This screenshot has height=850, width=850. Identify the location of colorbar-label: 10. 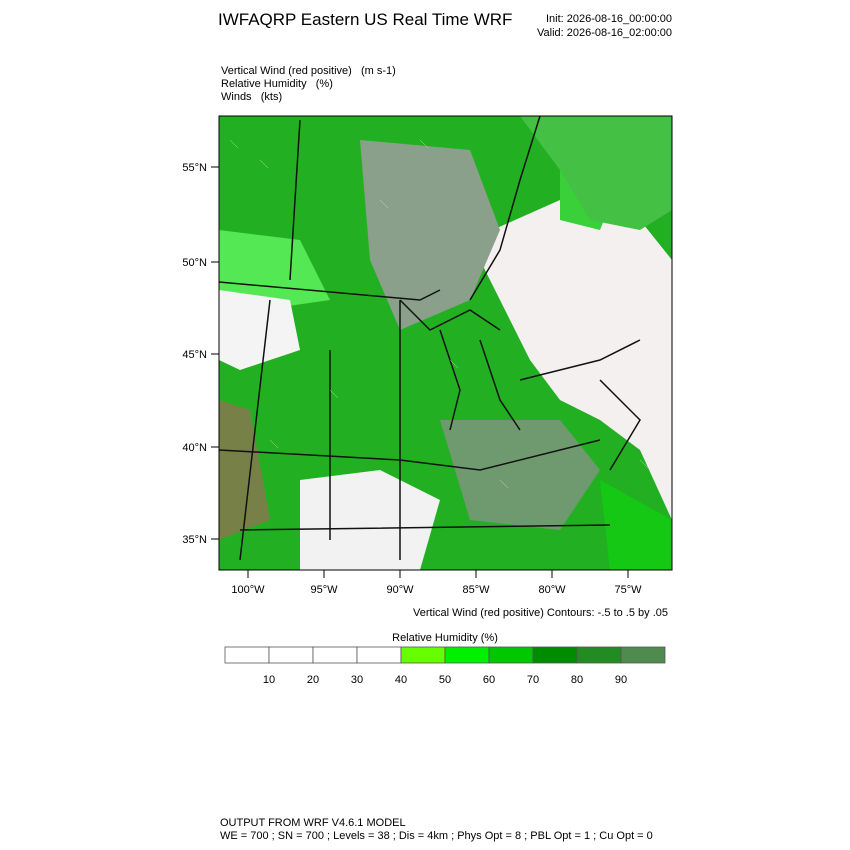
(269, 680).